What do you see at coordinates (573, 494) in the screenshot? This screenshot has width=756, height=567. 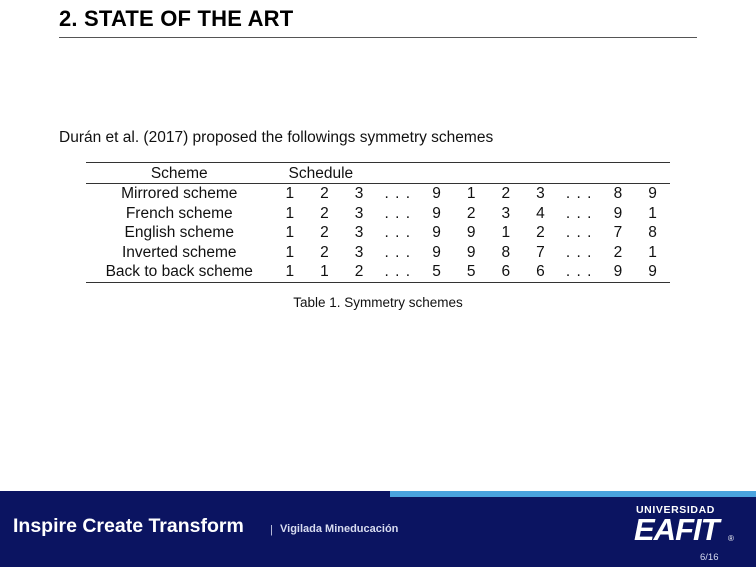 I see `footer-accent-stripe` at bounding box center [573, 494].